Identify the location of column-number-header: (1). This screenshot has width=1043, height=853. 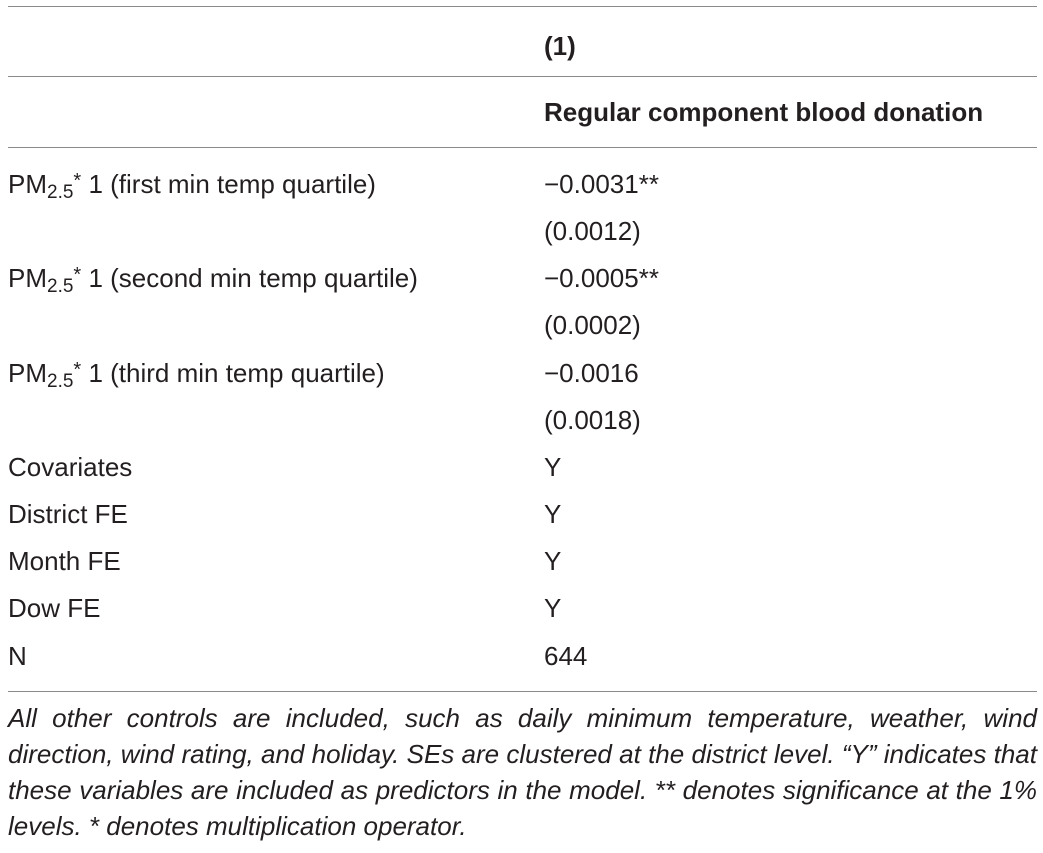
(560, 46).